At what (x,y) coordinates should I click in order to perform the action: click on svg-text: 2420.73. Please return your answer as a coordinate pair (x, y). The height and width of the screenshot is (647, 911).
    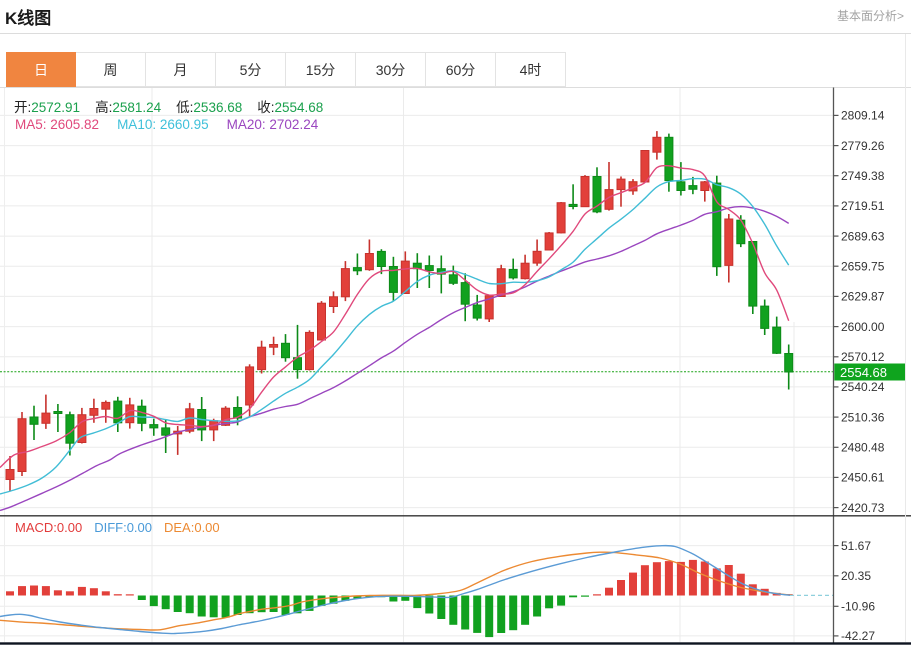
    Looking at the image, I should click on (863, 508).